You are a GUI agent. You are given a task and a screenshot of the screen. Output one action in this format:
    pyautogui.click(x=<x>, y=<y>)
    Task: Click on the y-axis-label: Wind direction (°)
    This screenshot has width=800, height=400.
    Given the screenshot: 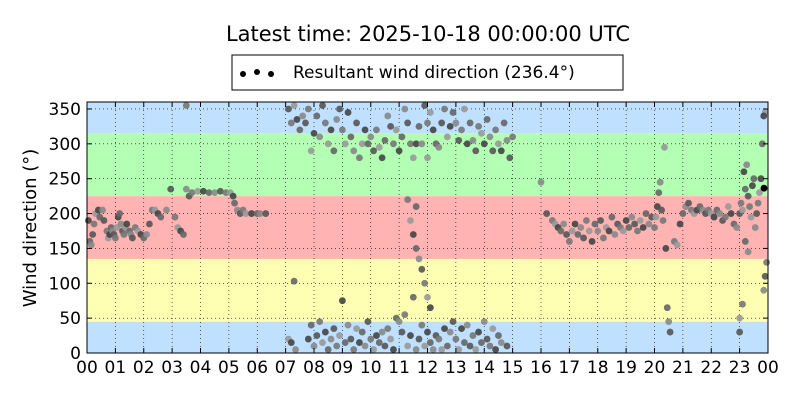 What is the action you would take?
    pyautogui.click(x=30, y=228)
    